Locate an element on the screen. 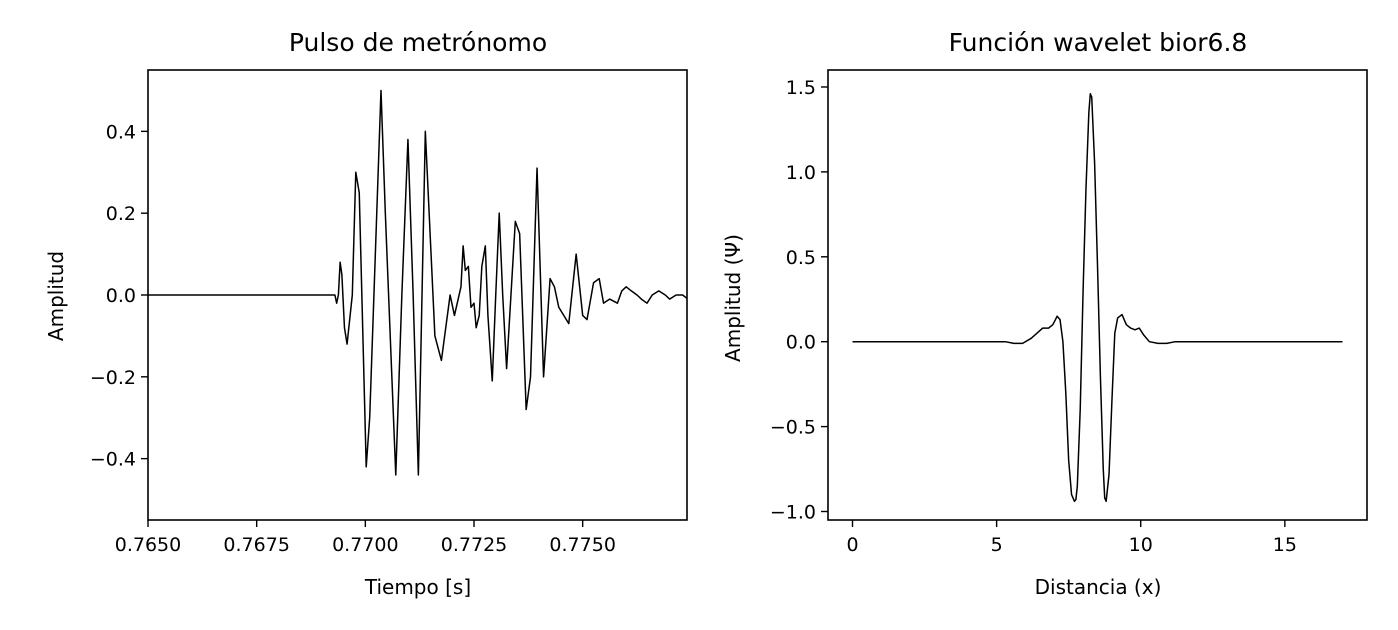  x-tick-label: 15 is located at coordinates (1285, 545).